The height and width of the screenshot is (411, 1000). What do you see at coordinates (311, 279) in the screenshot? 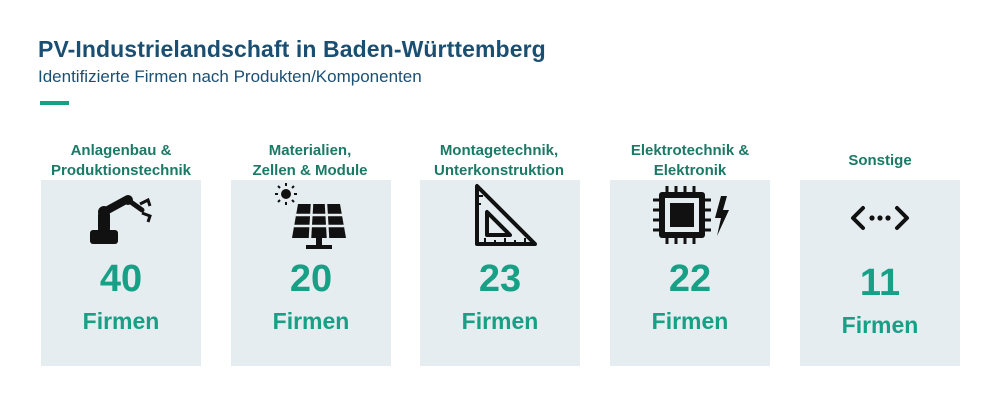
I see `firm-count: 20` at bounding box center [311, 279].